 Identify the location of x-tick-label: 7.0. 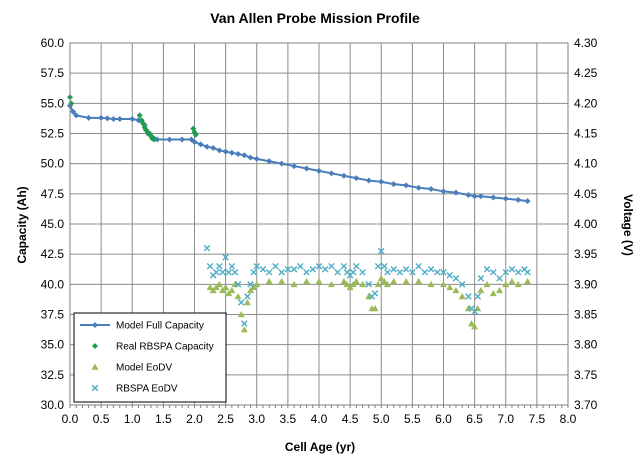
(505, 419).